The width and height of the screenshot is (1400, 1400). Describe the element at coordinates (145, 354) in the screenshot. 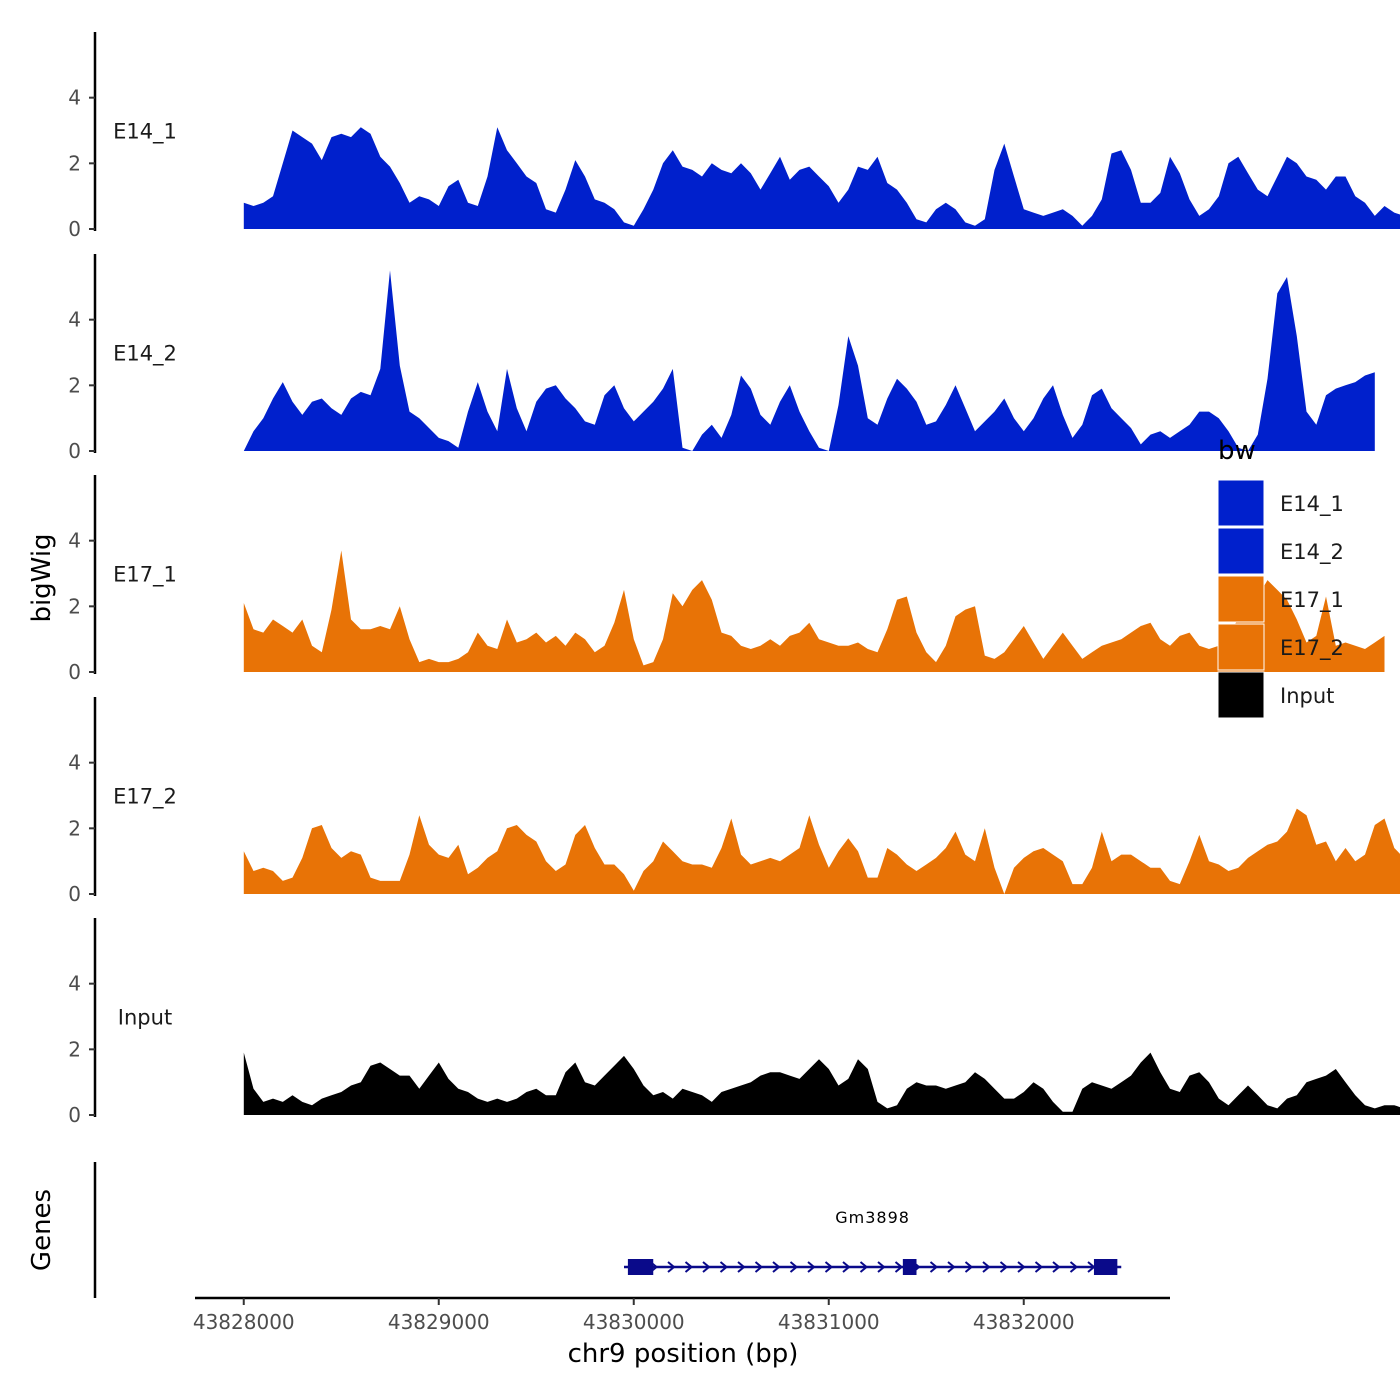

I see `track-label-E14_2: E14_2` at that location.